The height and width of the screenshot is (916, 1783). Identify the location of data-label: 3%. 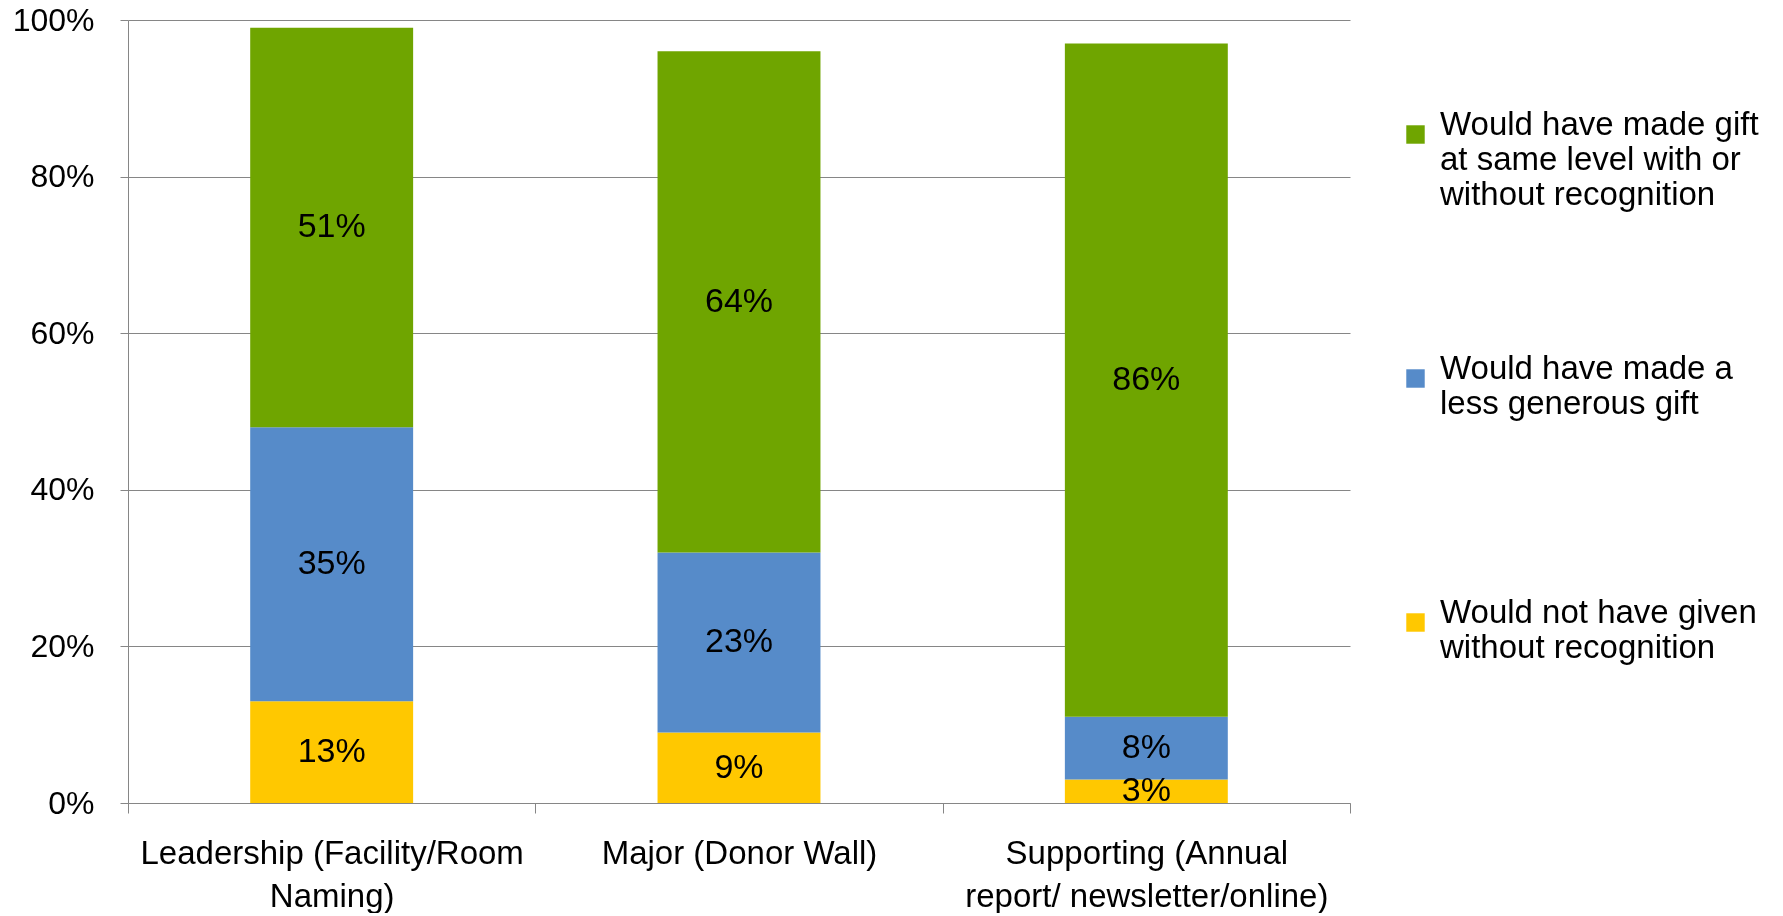
(1146, 789).